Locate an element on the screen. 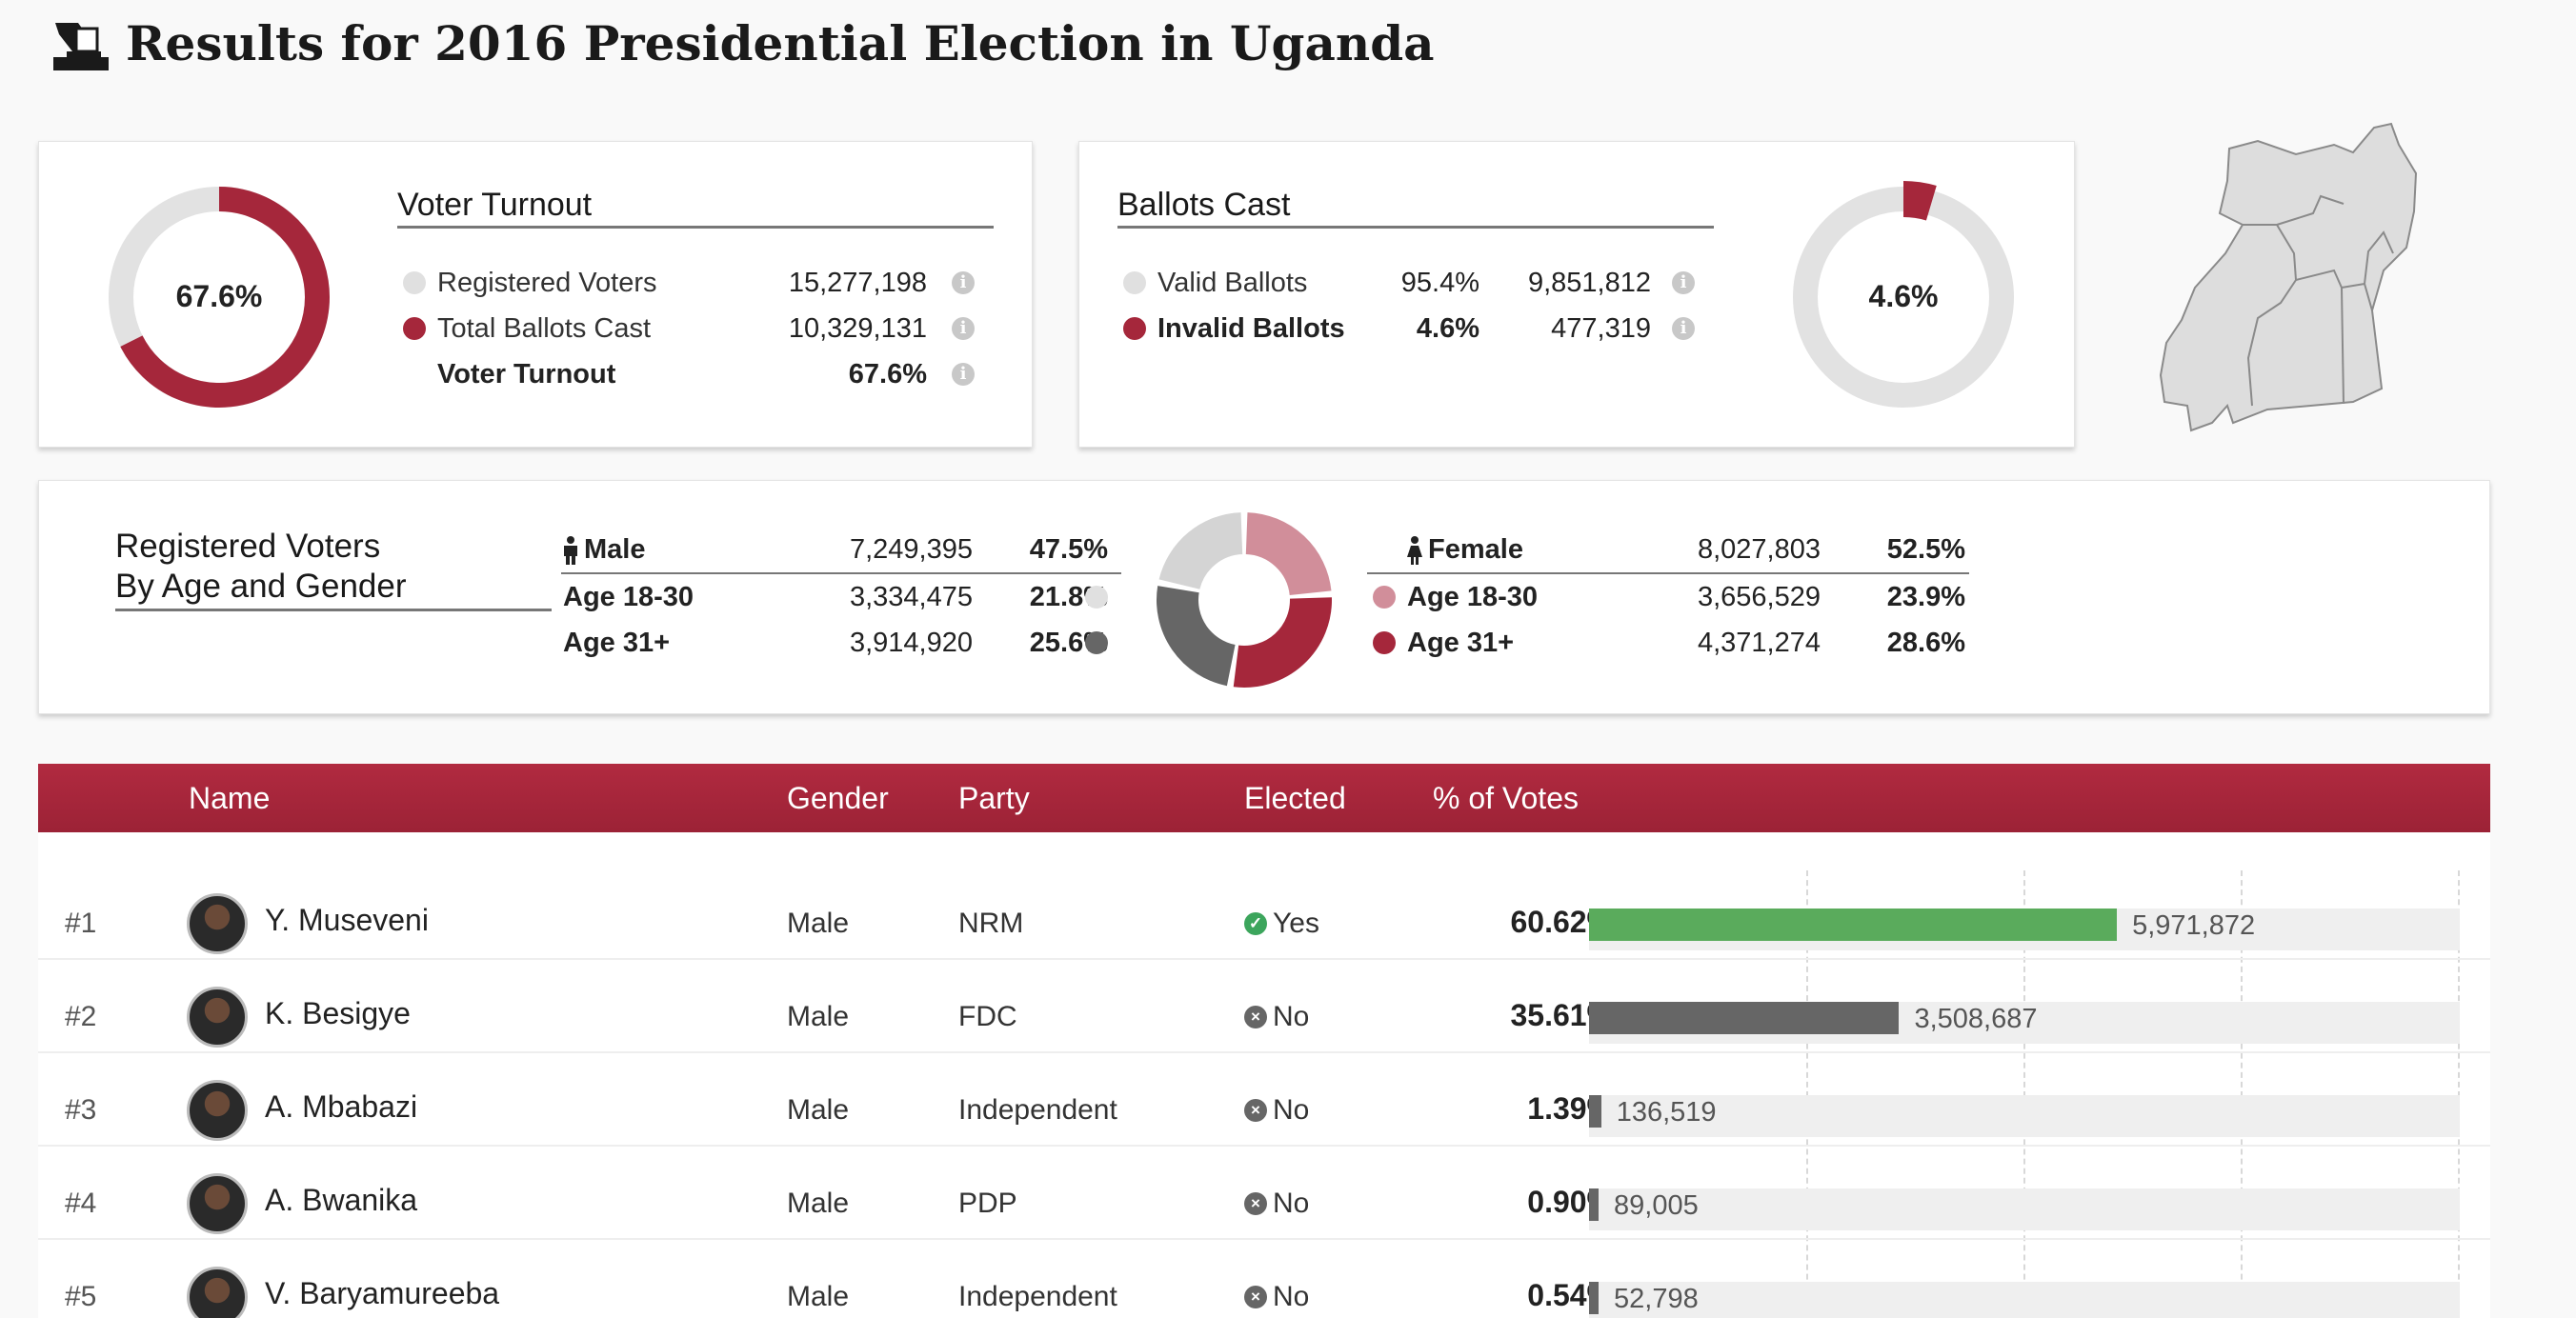 This screenshot has height=1318, width=2576. candidate-party: FDC is located at coordinates (987, 1016).